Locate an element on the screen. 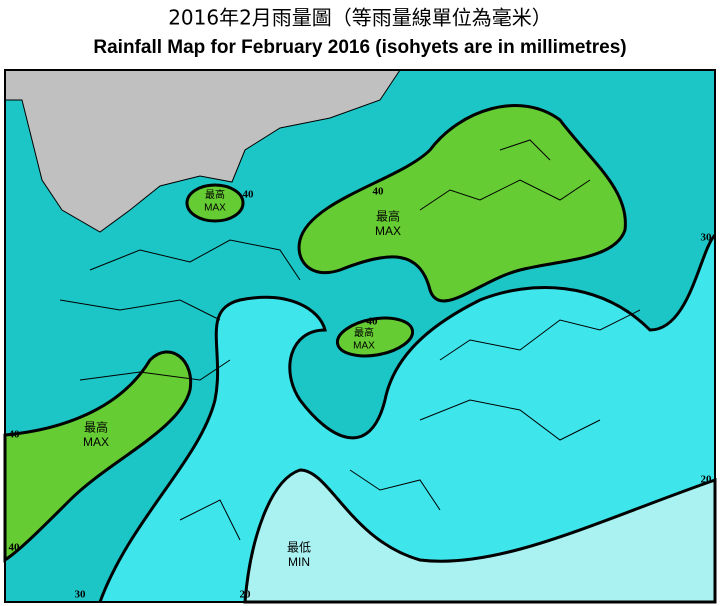 This screenshot has height=606, width=720. land is located at coordinates (202, 151).